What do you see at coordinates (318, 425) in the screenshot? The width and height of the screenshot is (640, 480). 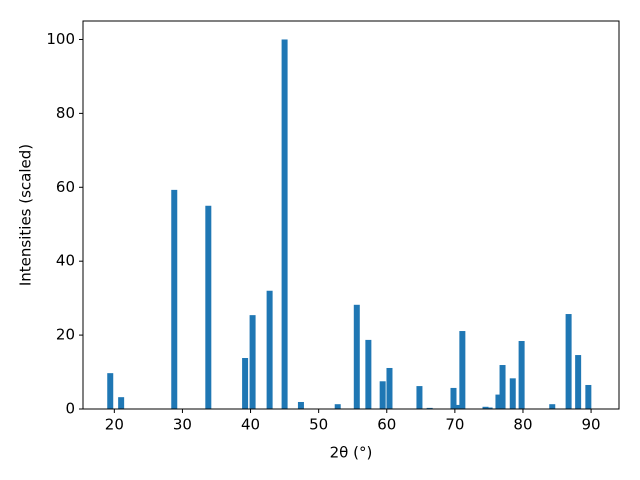 I see `x-tick-label: 50` at bounding box center [318, 425].